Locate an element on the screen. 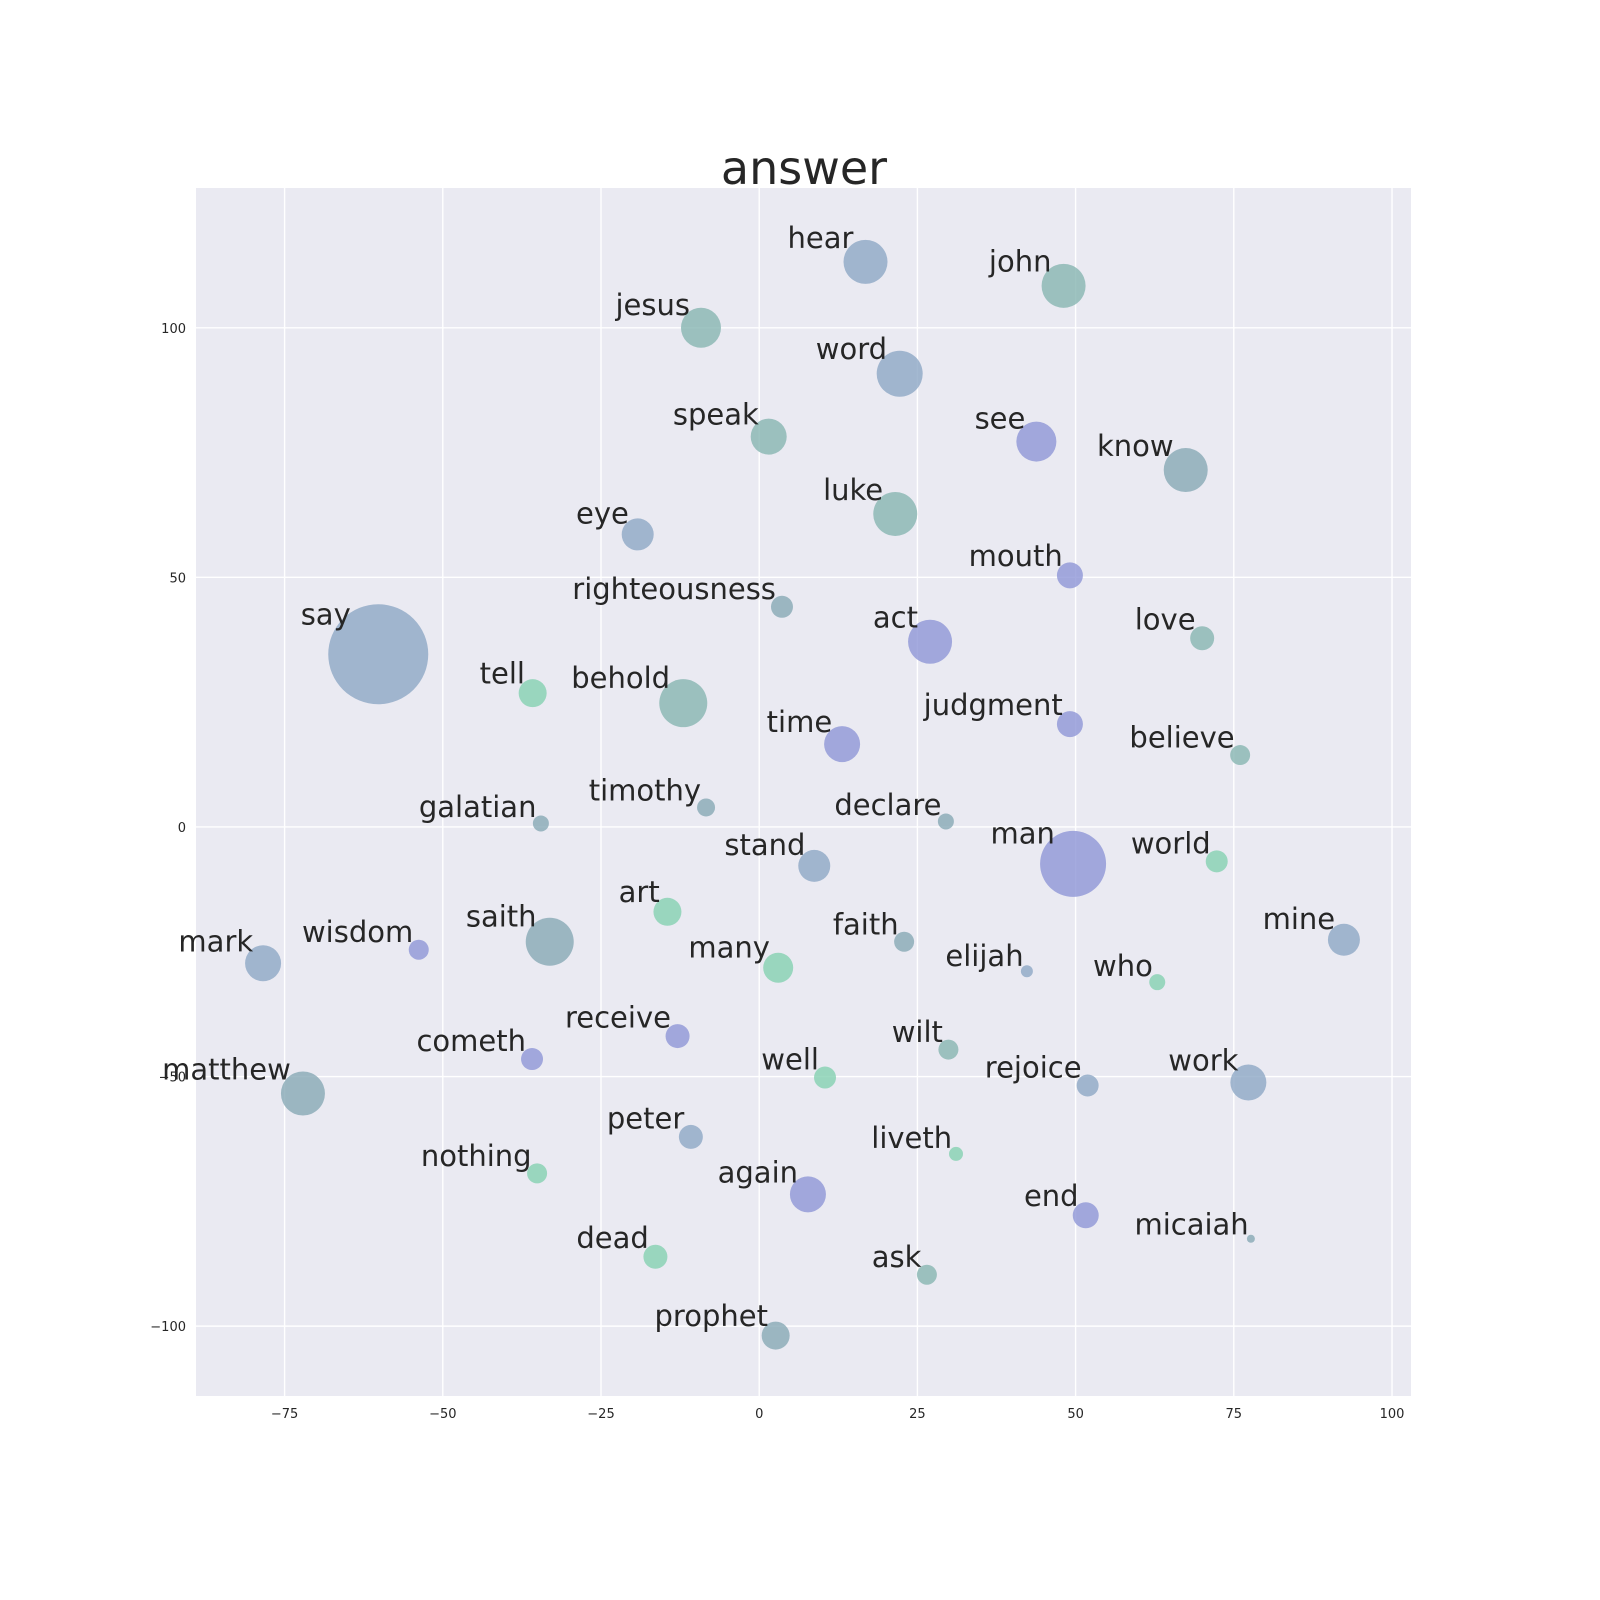 This screenshot has width=1600, height=1600. bubble-righteousness is located at coordinates (781, 606).